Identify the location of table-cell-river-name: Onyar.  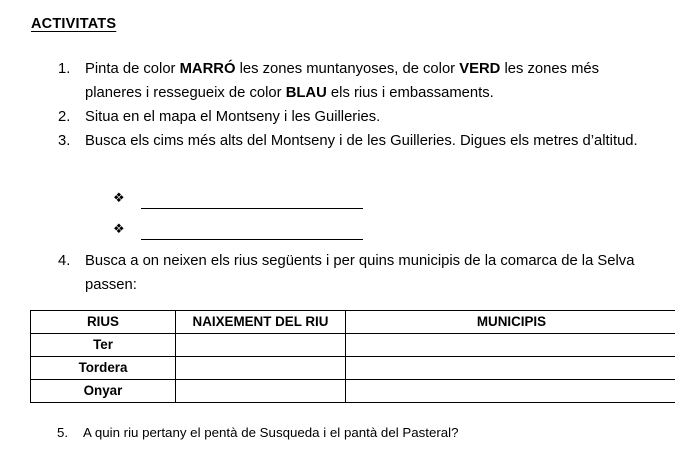
(103, 391).